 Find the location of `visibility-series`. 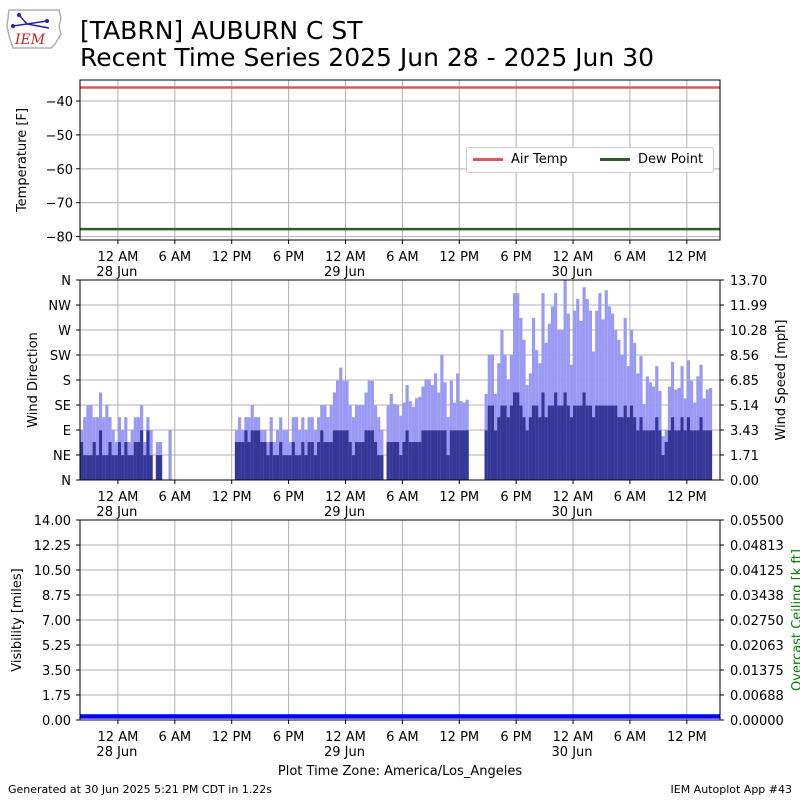

visibility-series is located at coordinates (400, 716).